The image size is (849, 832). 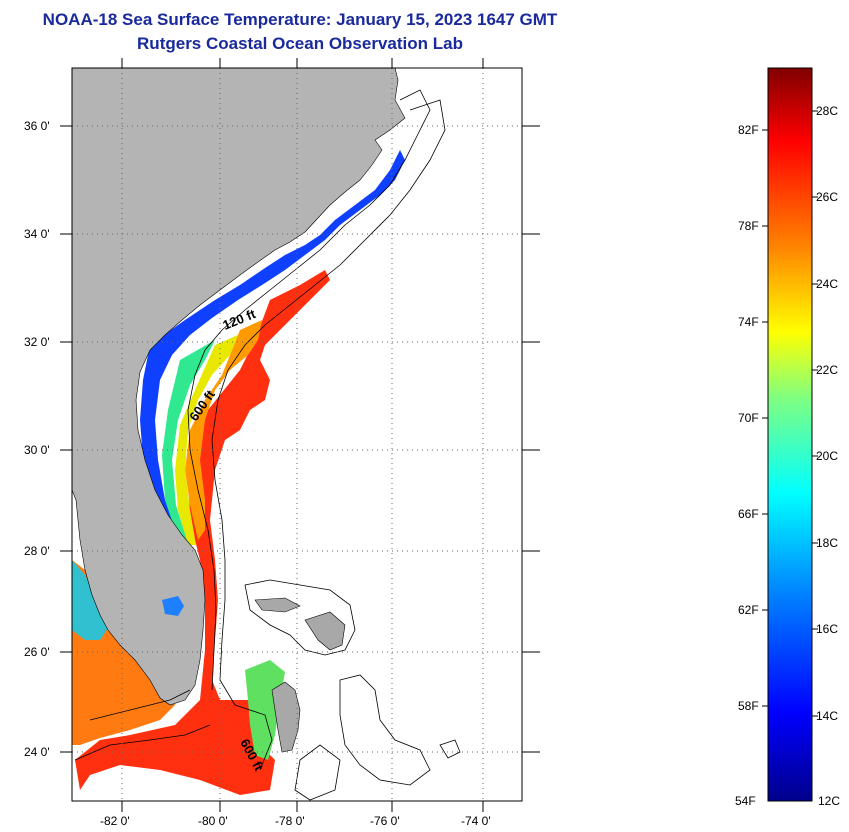 What do you see at coordinates (300, 43) in the screenshot?
I see `map-subtitle: Rutgers Coastal Ocean Observation Lab` at bounding box center [300, 43].